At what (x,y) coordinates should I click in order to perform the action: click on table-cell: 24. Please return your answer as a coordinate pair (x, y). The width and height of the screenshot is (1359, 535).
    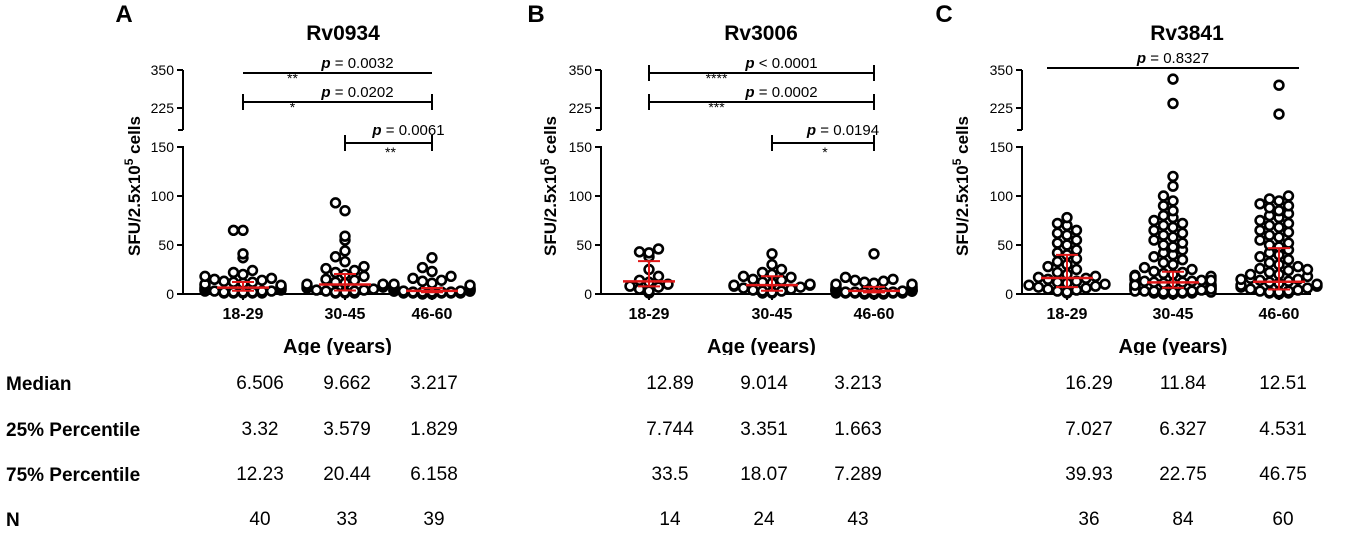
    Looking at the image, I should click on (764, 519).